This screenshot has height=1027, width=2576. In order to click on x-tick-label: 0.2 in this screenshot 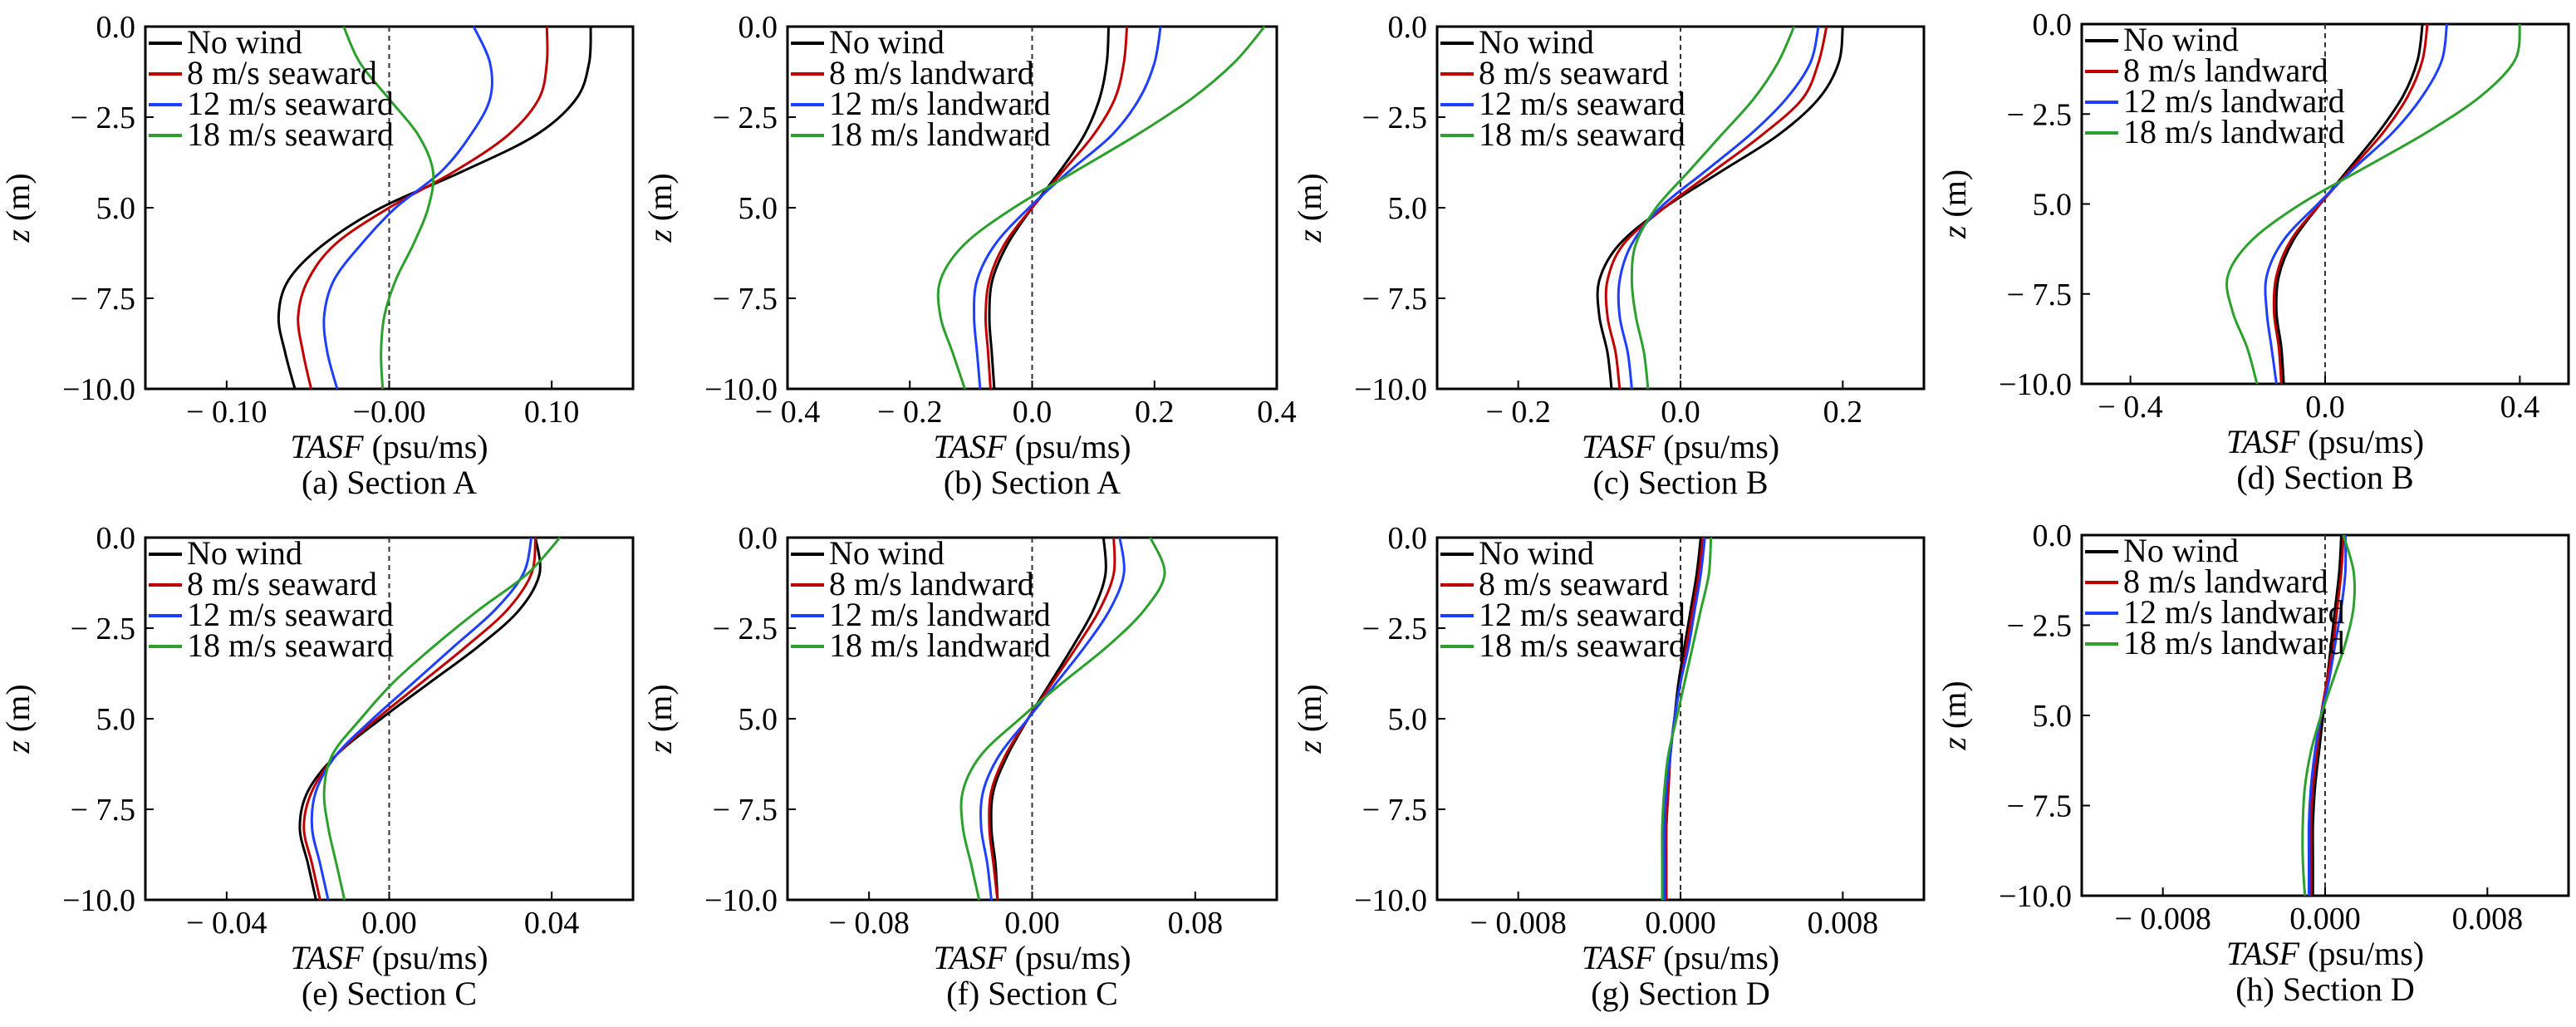, I will do `click(1155, 412)`.